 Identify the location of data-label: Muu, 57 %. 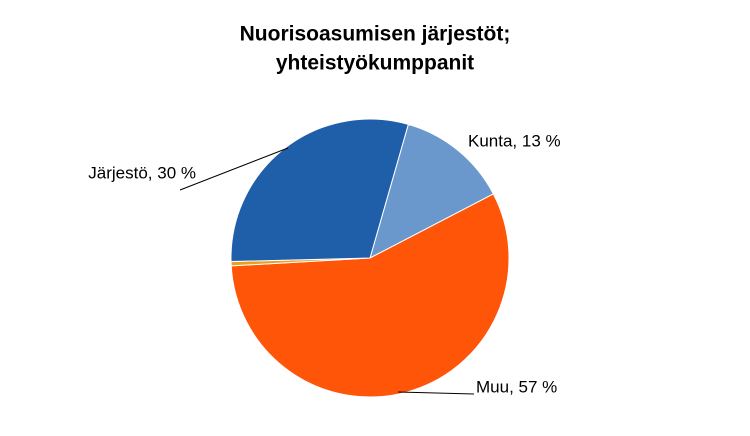
(516, 386).